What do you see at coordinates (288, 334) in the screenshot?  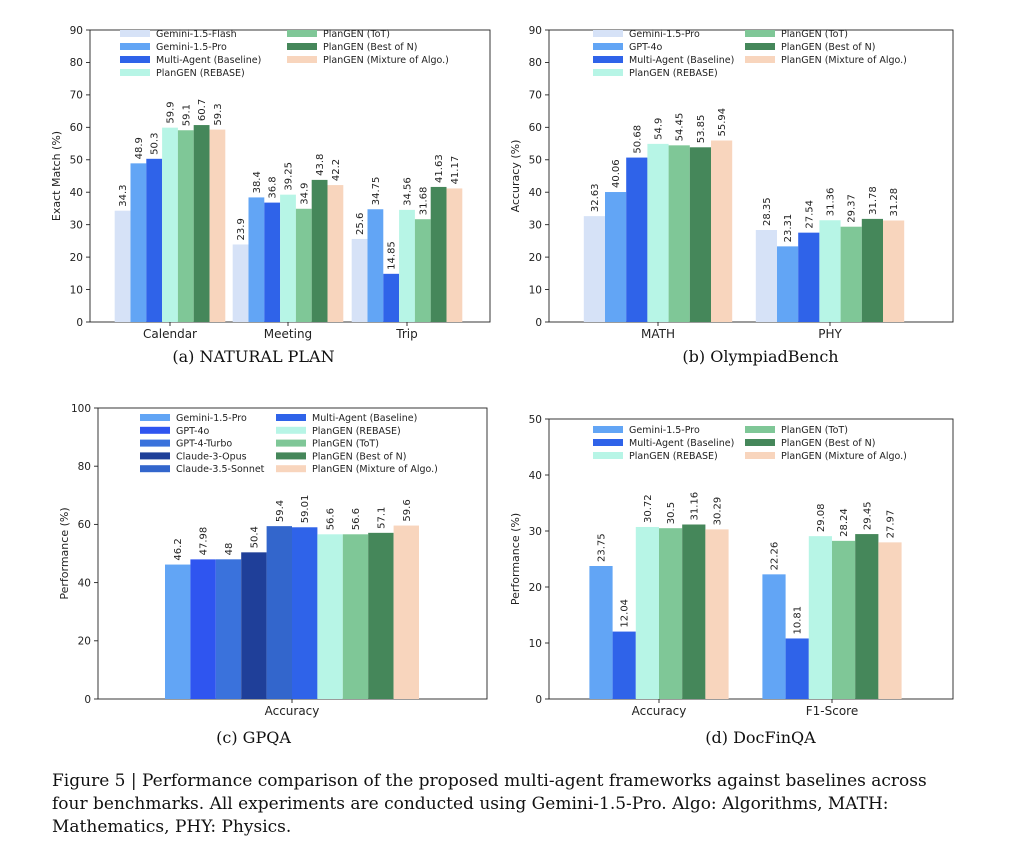 I see `x-tick-label: Meeting` at bounding box center [288, 334].